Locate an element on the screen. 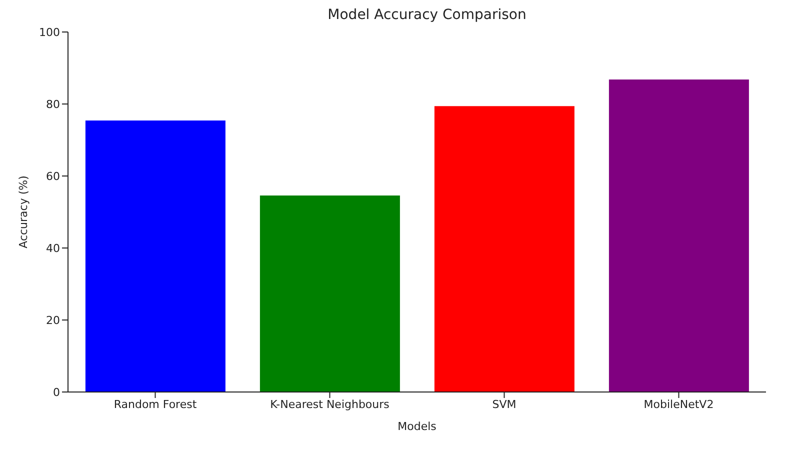  y-tick-label: 20 is located at coordinates (53, 320).